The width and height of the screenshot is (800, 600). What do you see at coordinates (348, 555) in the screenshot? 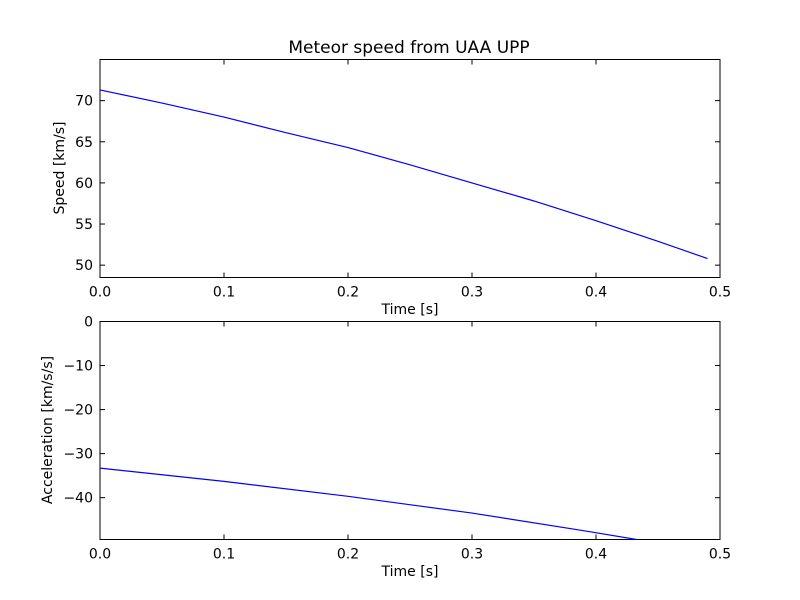
I see `acceleration-x-tick-label: 0.2` at bounding box center [348, 555].